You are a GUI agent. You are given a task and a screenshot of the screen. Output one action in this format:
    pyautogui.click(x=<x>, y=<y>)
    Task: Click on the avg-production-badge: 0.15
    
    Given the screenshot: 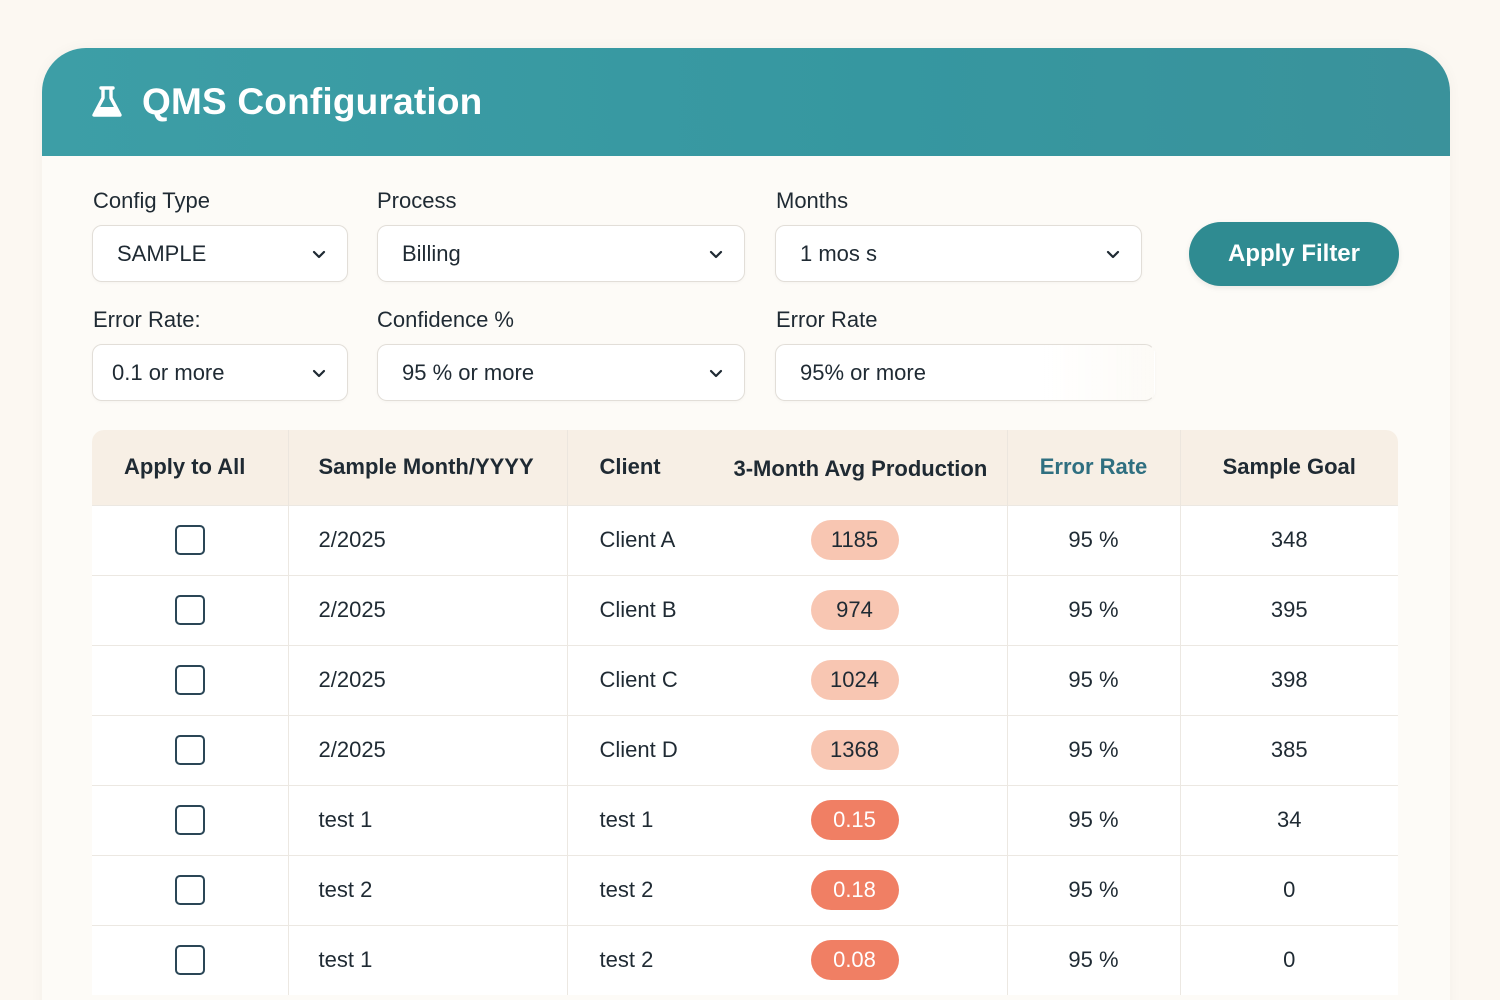 What is the action you would take?
    pyautogui.click(x=854, y=820)
    